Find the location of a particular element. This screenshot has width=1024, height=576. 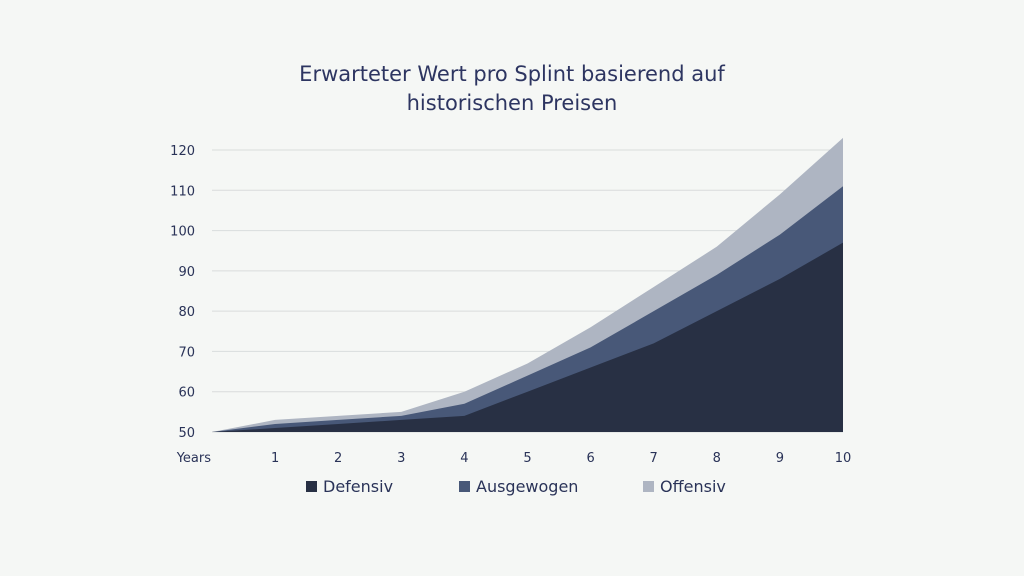

y-tick-label: 50 is located at coordinates (186, 433).